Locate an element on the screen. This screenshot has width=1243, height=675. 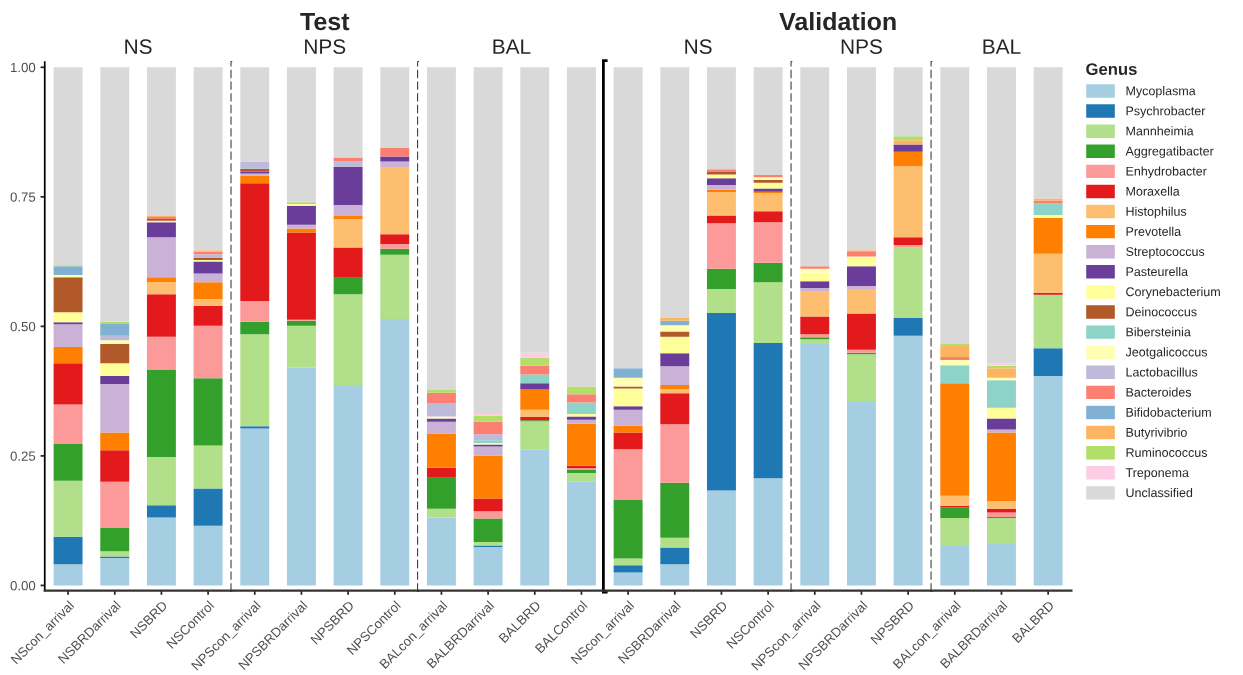
legend-label: Treponema is located at coordinates (1157, 474).